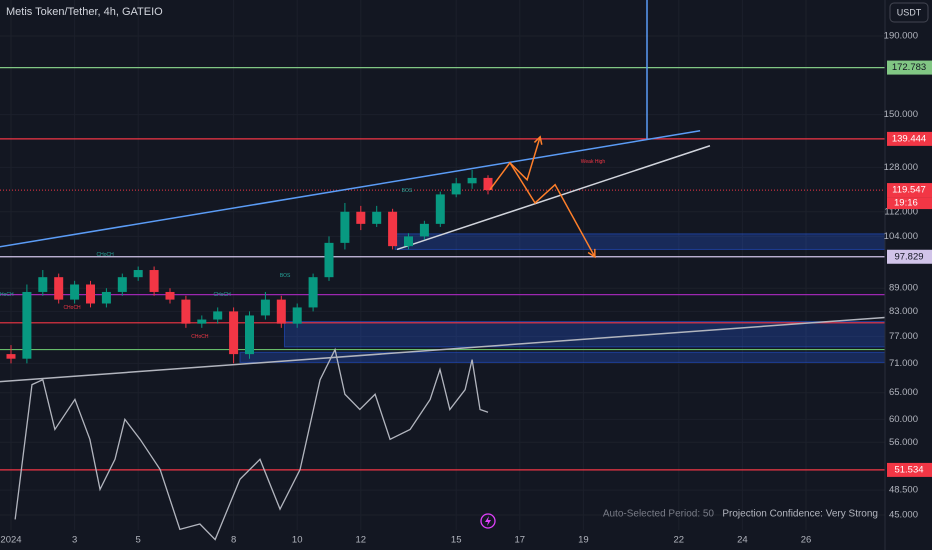  Describe the element at coordinates (901, 236) in the screenshot. I see `y-tick-label: 104.000` at that location.